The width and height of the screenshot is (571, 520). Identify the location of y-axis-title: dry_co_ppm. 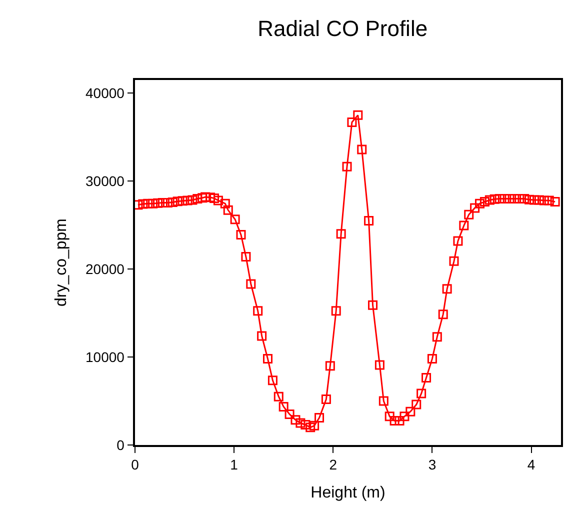
(61, 262).